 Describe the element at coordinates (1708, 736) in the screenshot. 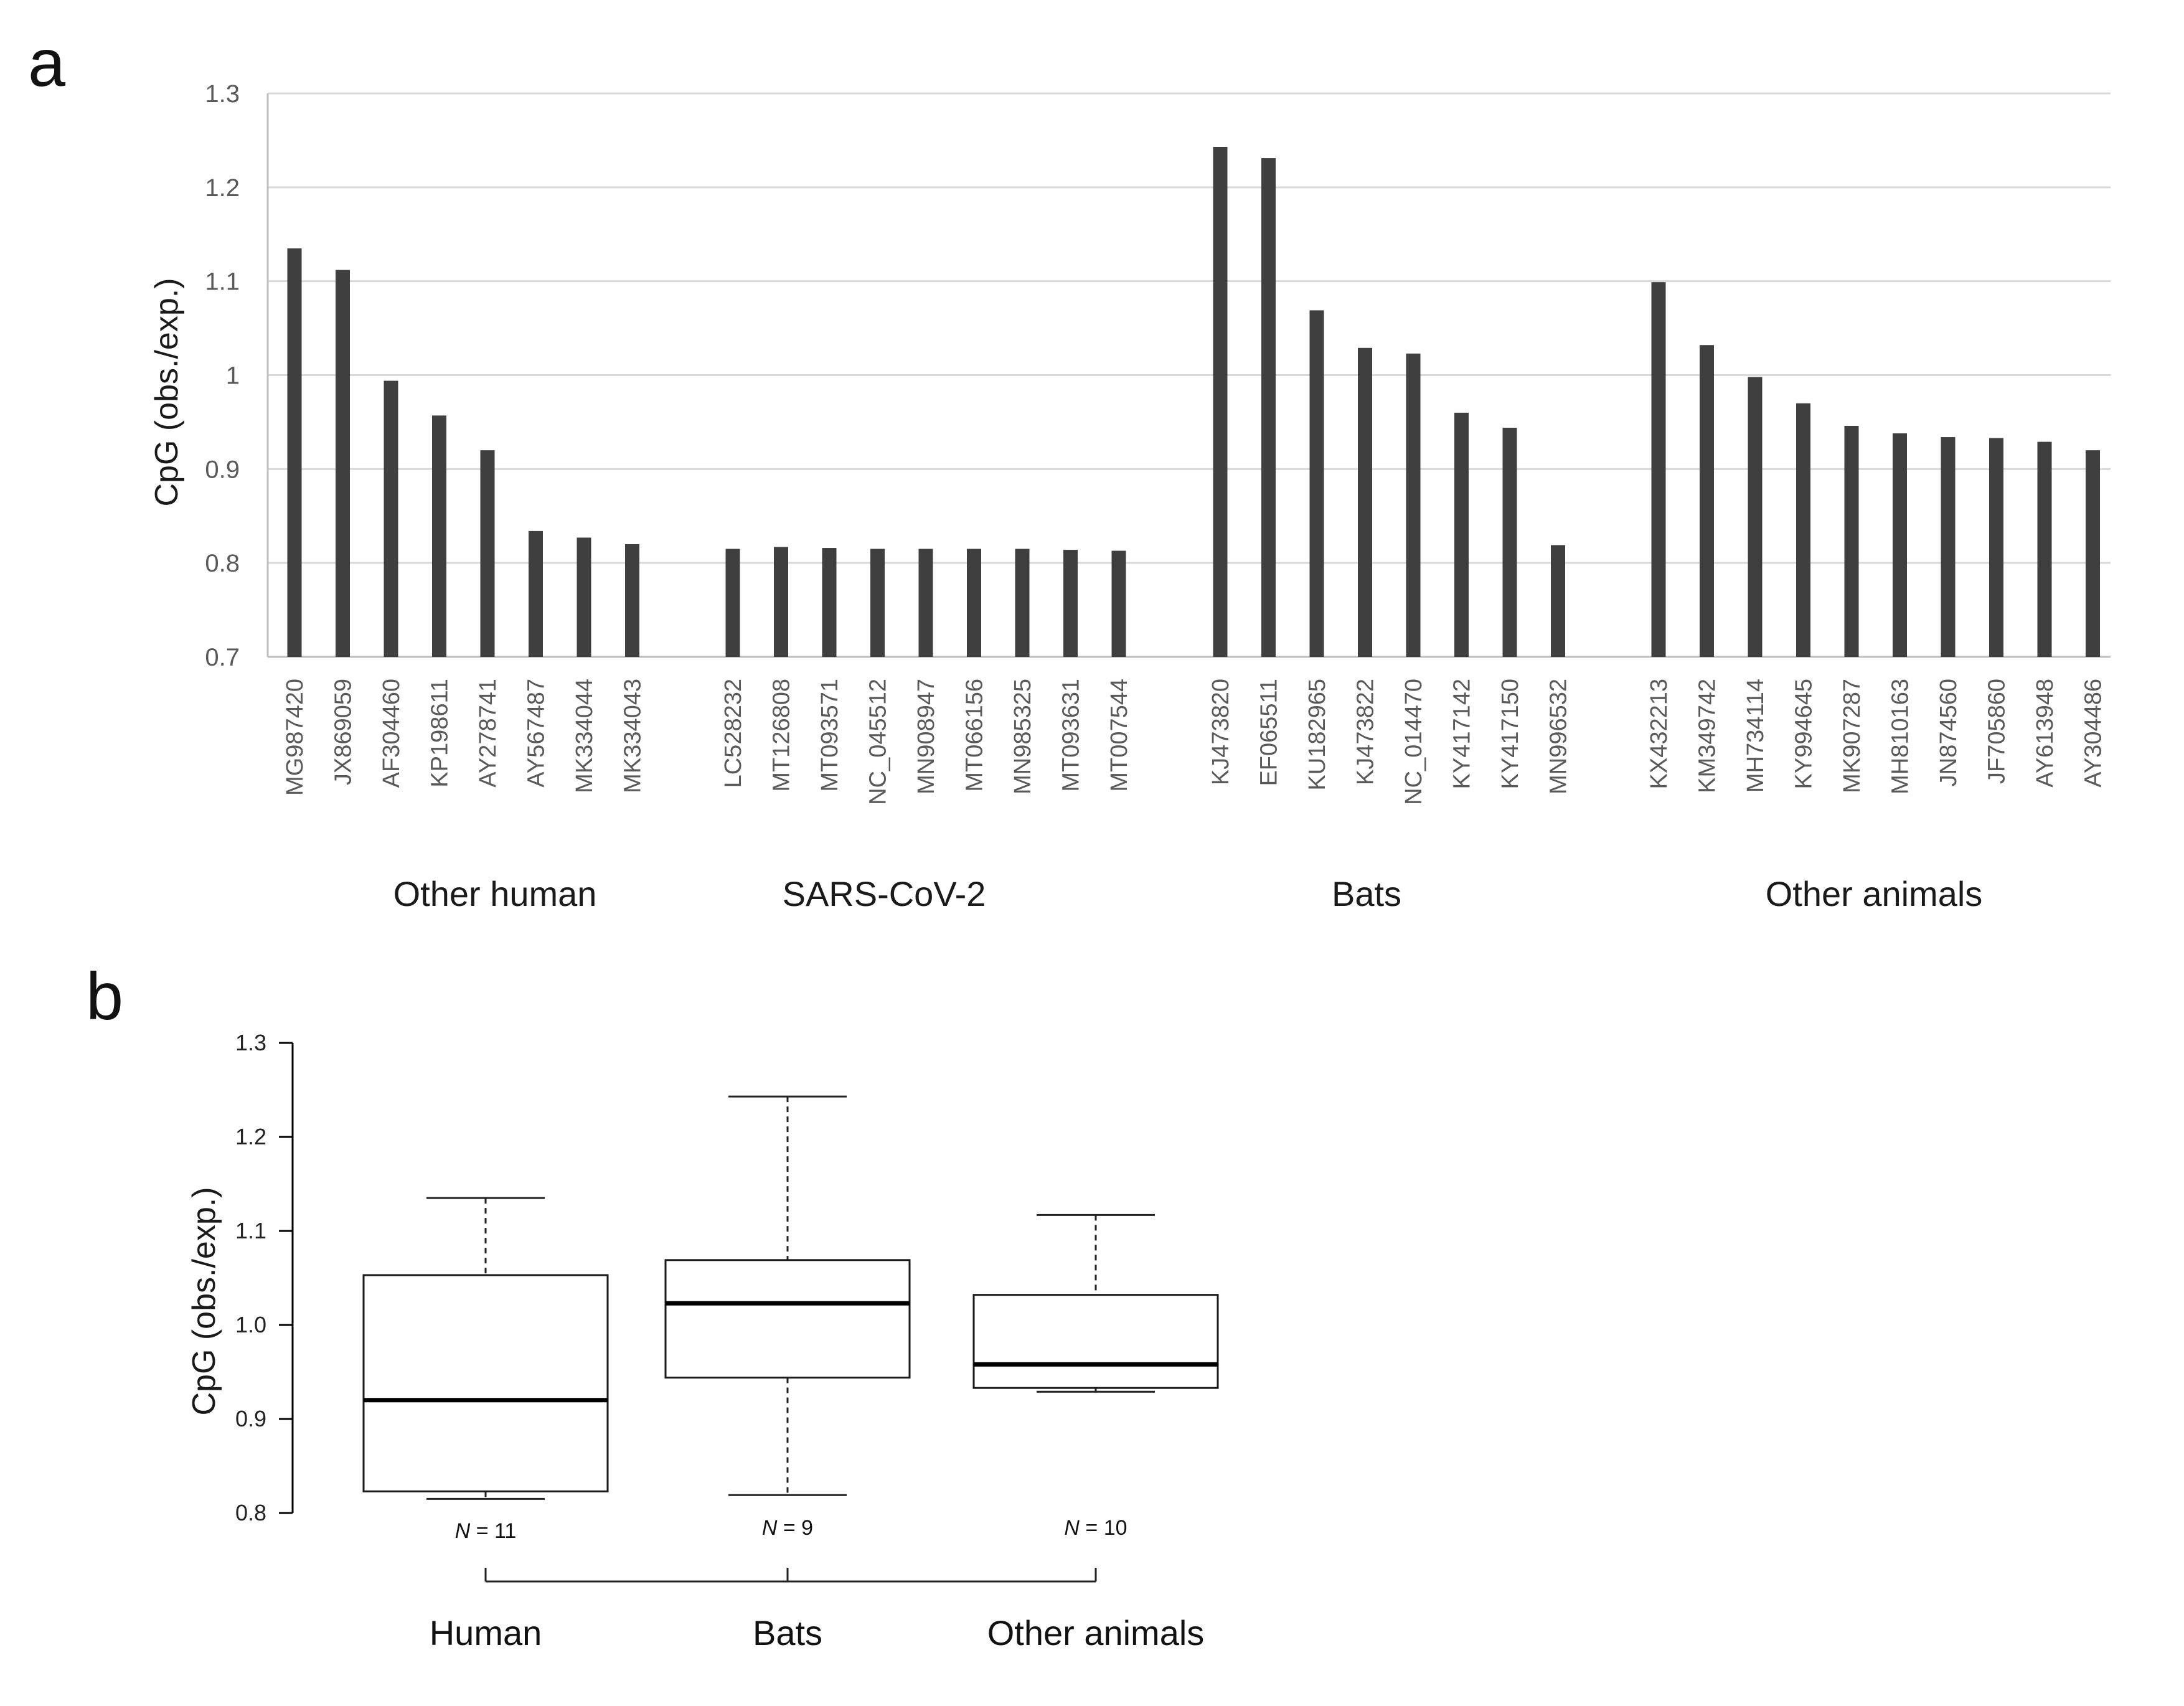

I see `category-label: KM349742` at that location.